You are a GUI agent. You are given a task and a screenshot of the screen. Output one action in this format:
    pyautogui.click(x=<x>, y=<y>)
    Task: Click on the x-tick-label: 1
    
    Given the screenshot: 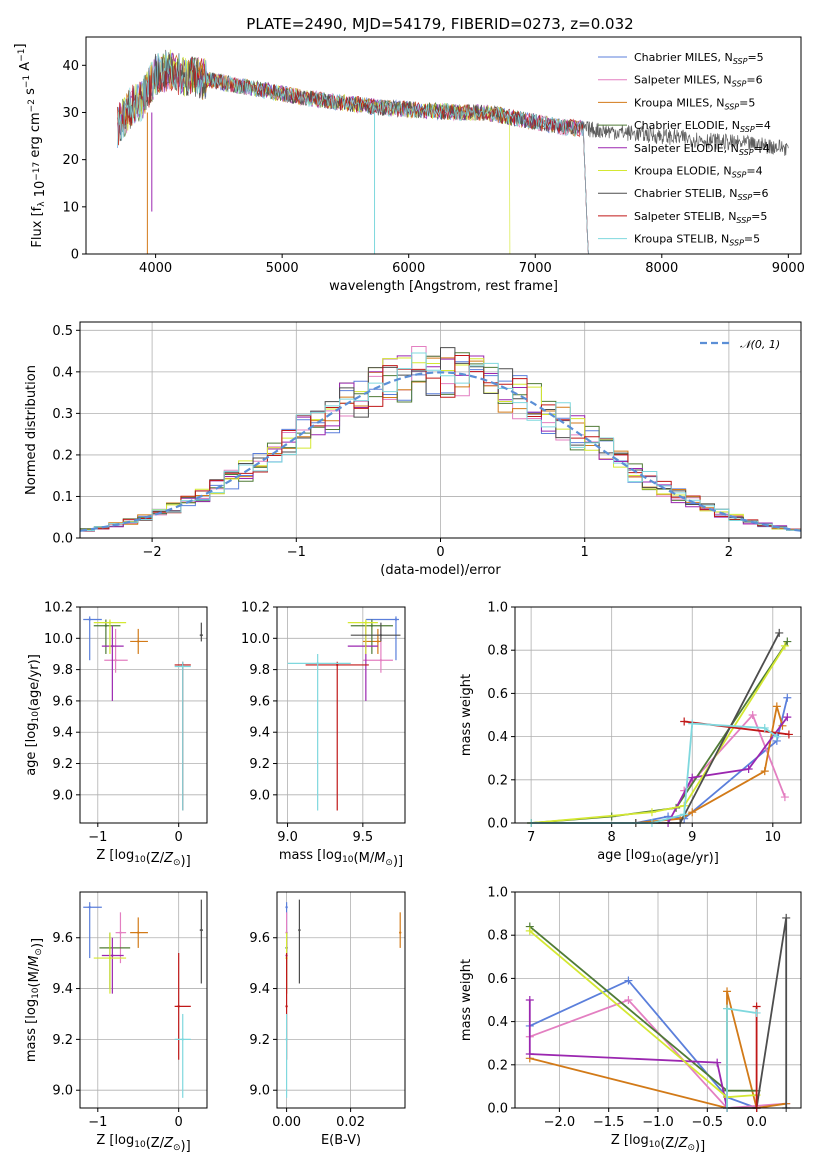 What is the action you would take?
    pyautogui.click(x=585, y=552)
    